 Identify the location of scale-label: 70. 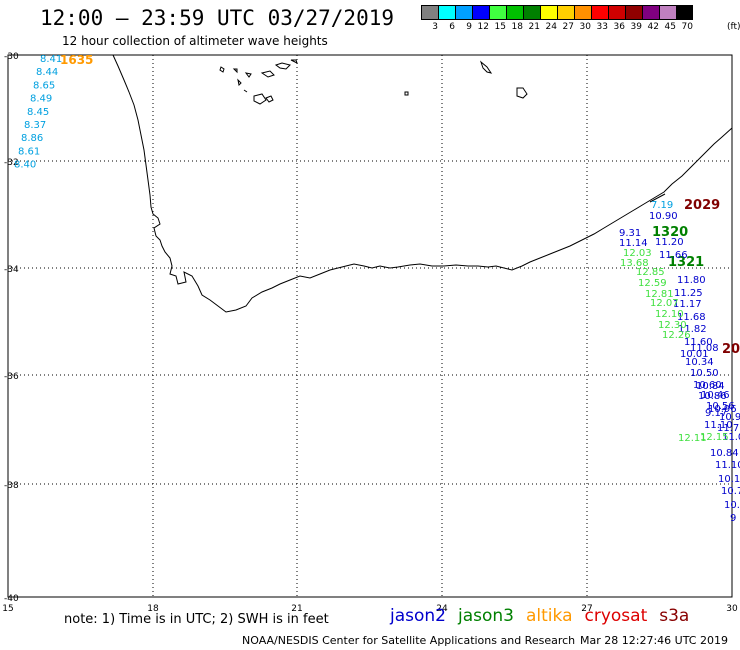
(687, 27).